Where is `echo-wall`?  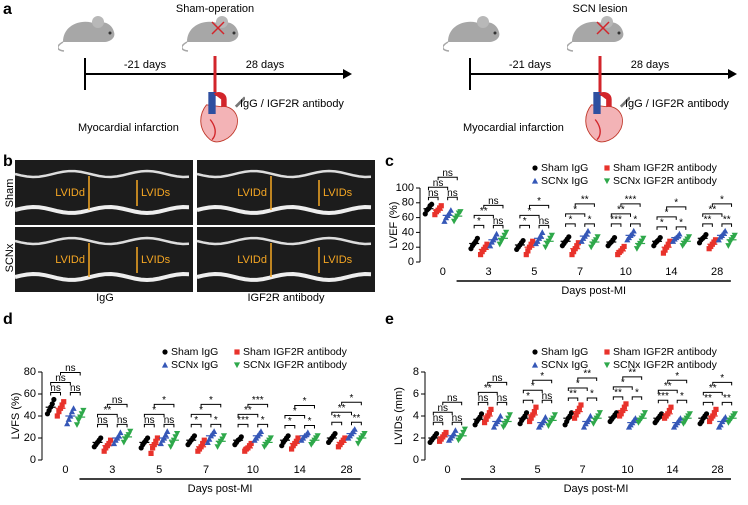
echo-wall is located at coordinates (102, 277).